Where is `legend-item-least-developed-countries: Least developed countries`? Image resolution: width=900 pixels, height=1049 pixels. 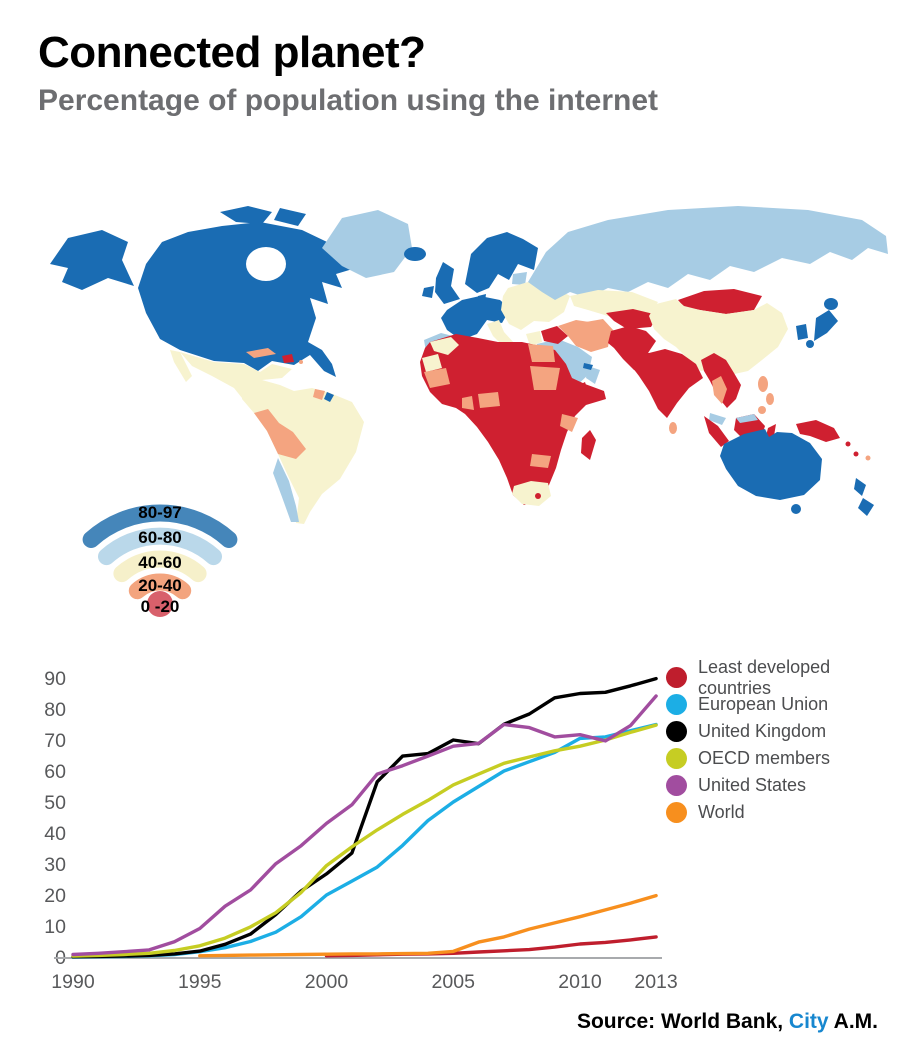 legend-item-least-developed-countries: Least developed countries is located at coordinates (783, 677).